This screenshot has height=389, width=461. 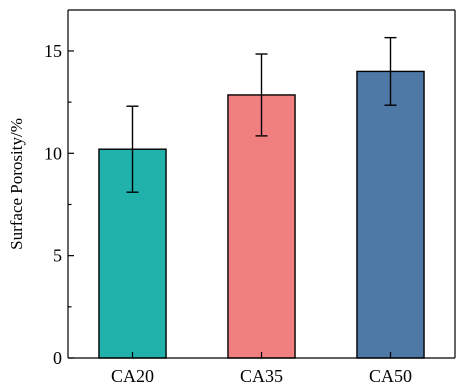 What do you see at coordinates (53, 153) in the screenshot?
I see `y-tick-label: 10` at bounding box center [53, 153].